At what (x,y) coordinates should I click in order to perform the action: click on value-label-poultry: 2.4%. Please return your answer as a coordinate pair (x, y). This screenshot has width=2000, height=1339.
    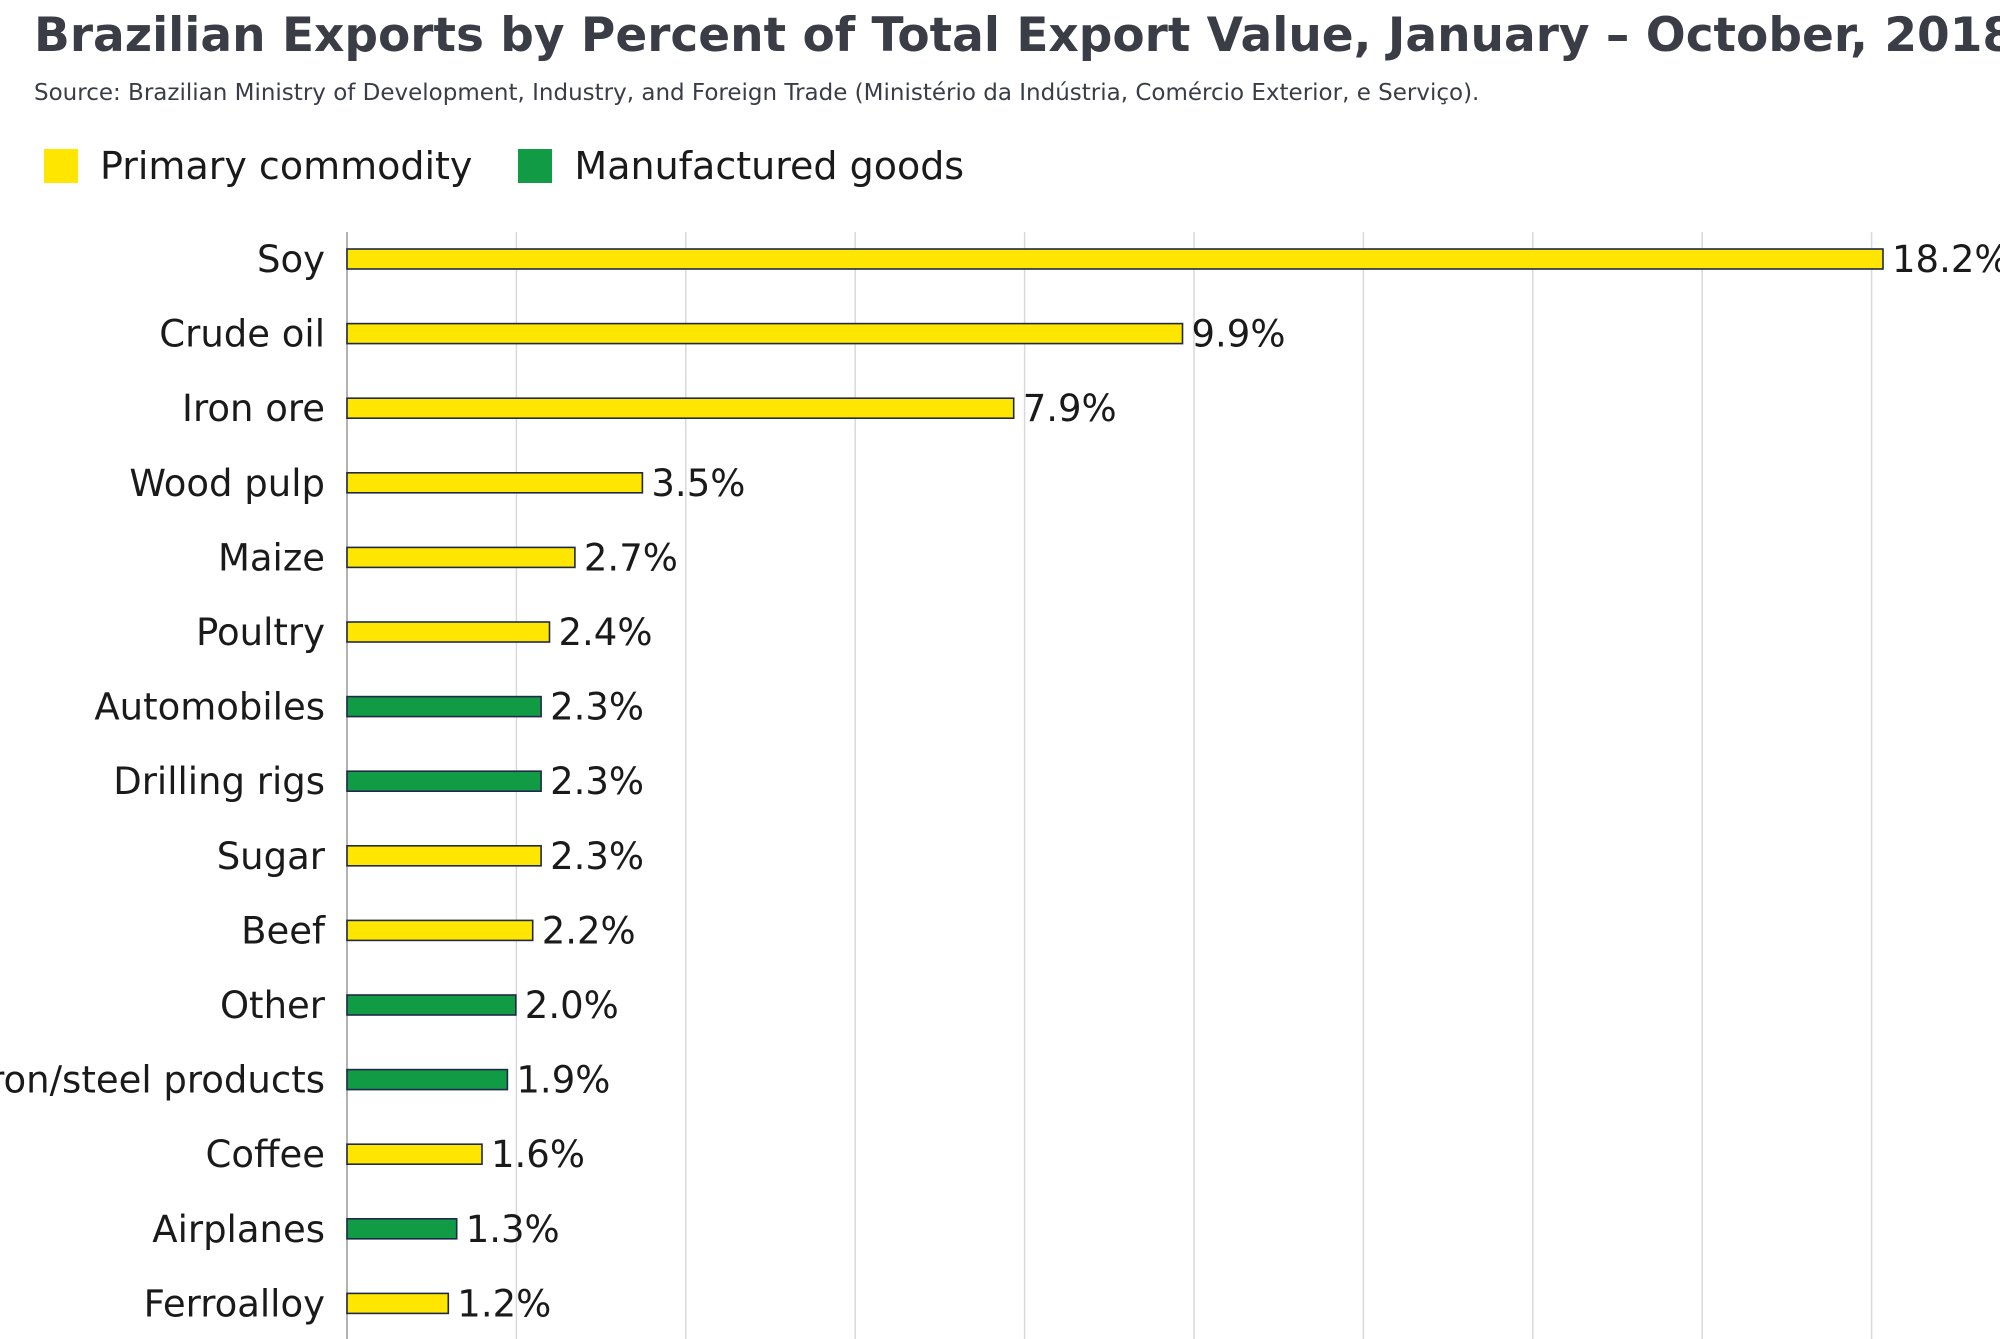
    Looking at the image, I should click on (606, 632).